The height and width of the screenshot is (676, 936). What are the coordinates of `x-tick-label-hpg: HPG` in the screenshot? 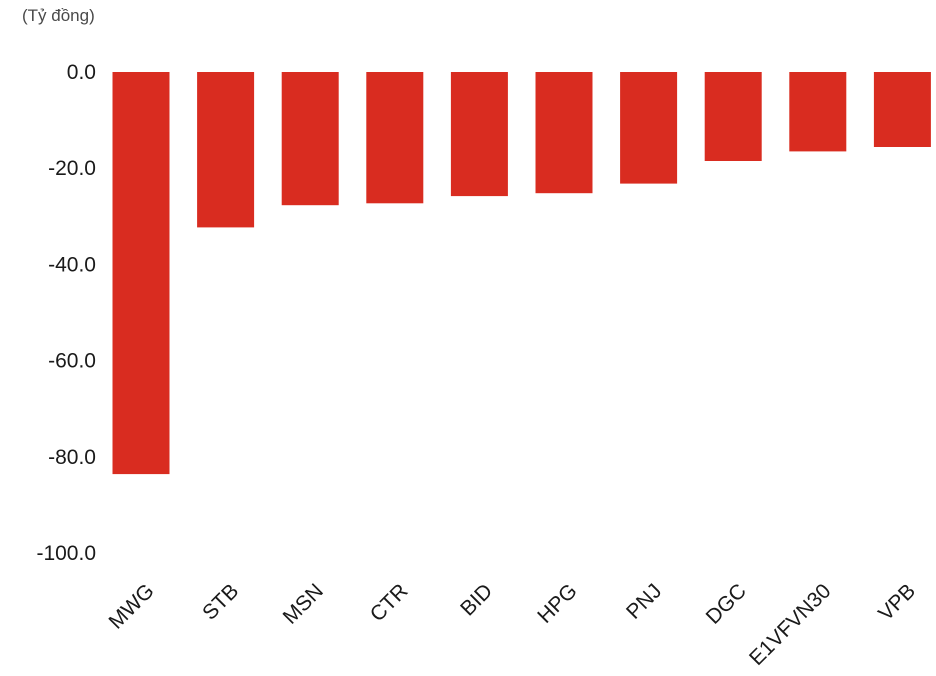 It's located at (557, 603).